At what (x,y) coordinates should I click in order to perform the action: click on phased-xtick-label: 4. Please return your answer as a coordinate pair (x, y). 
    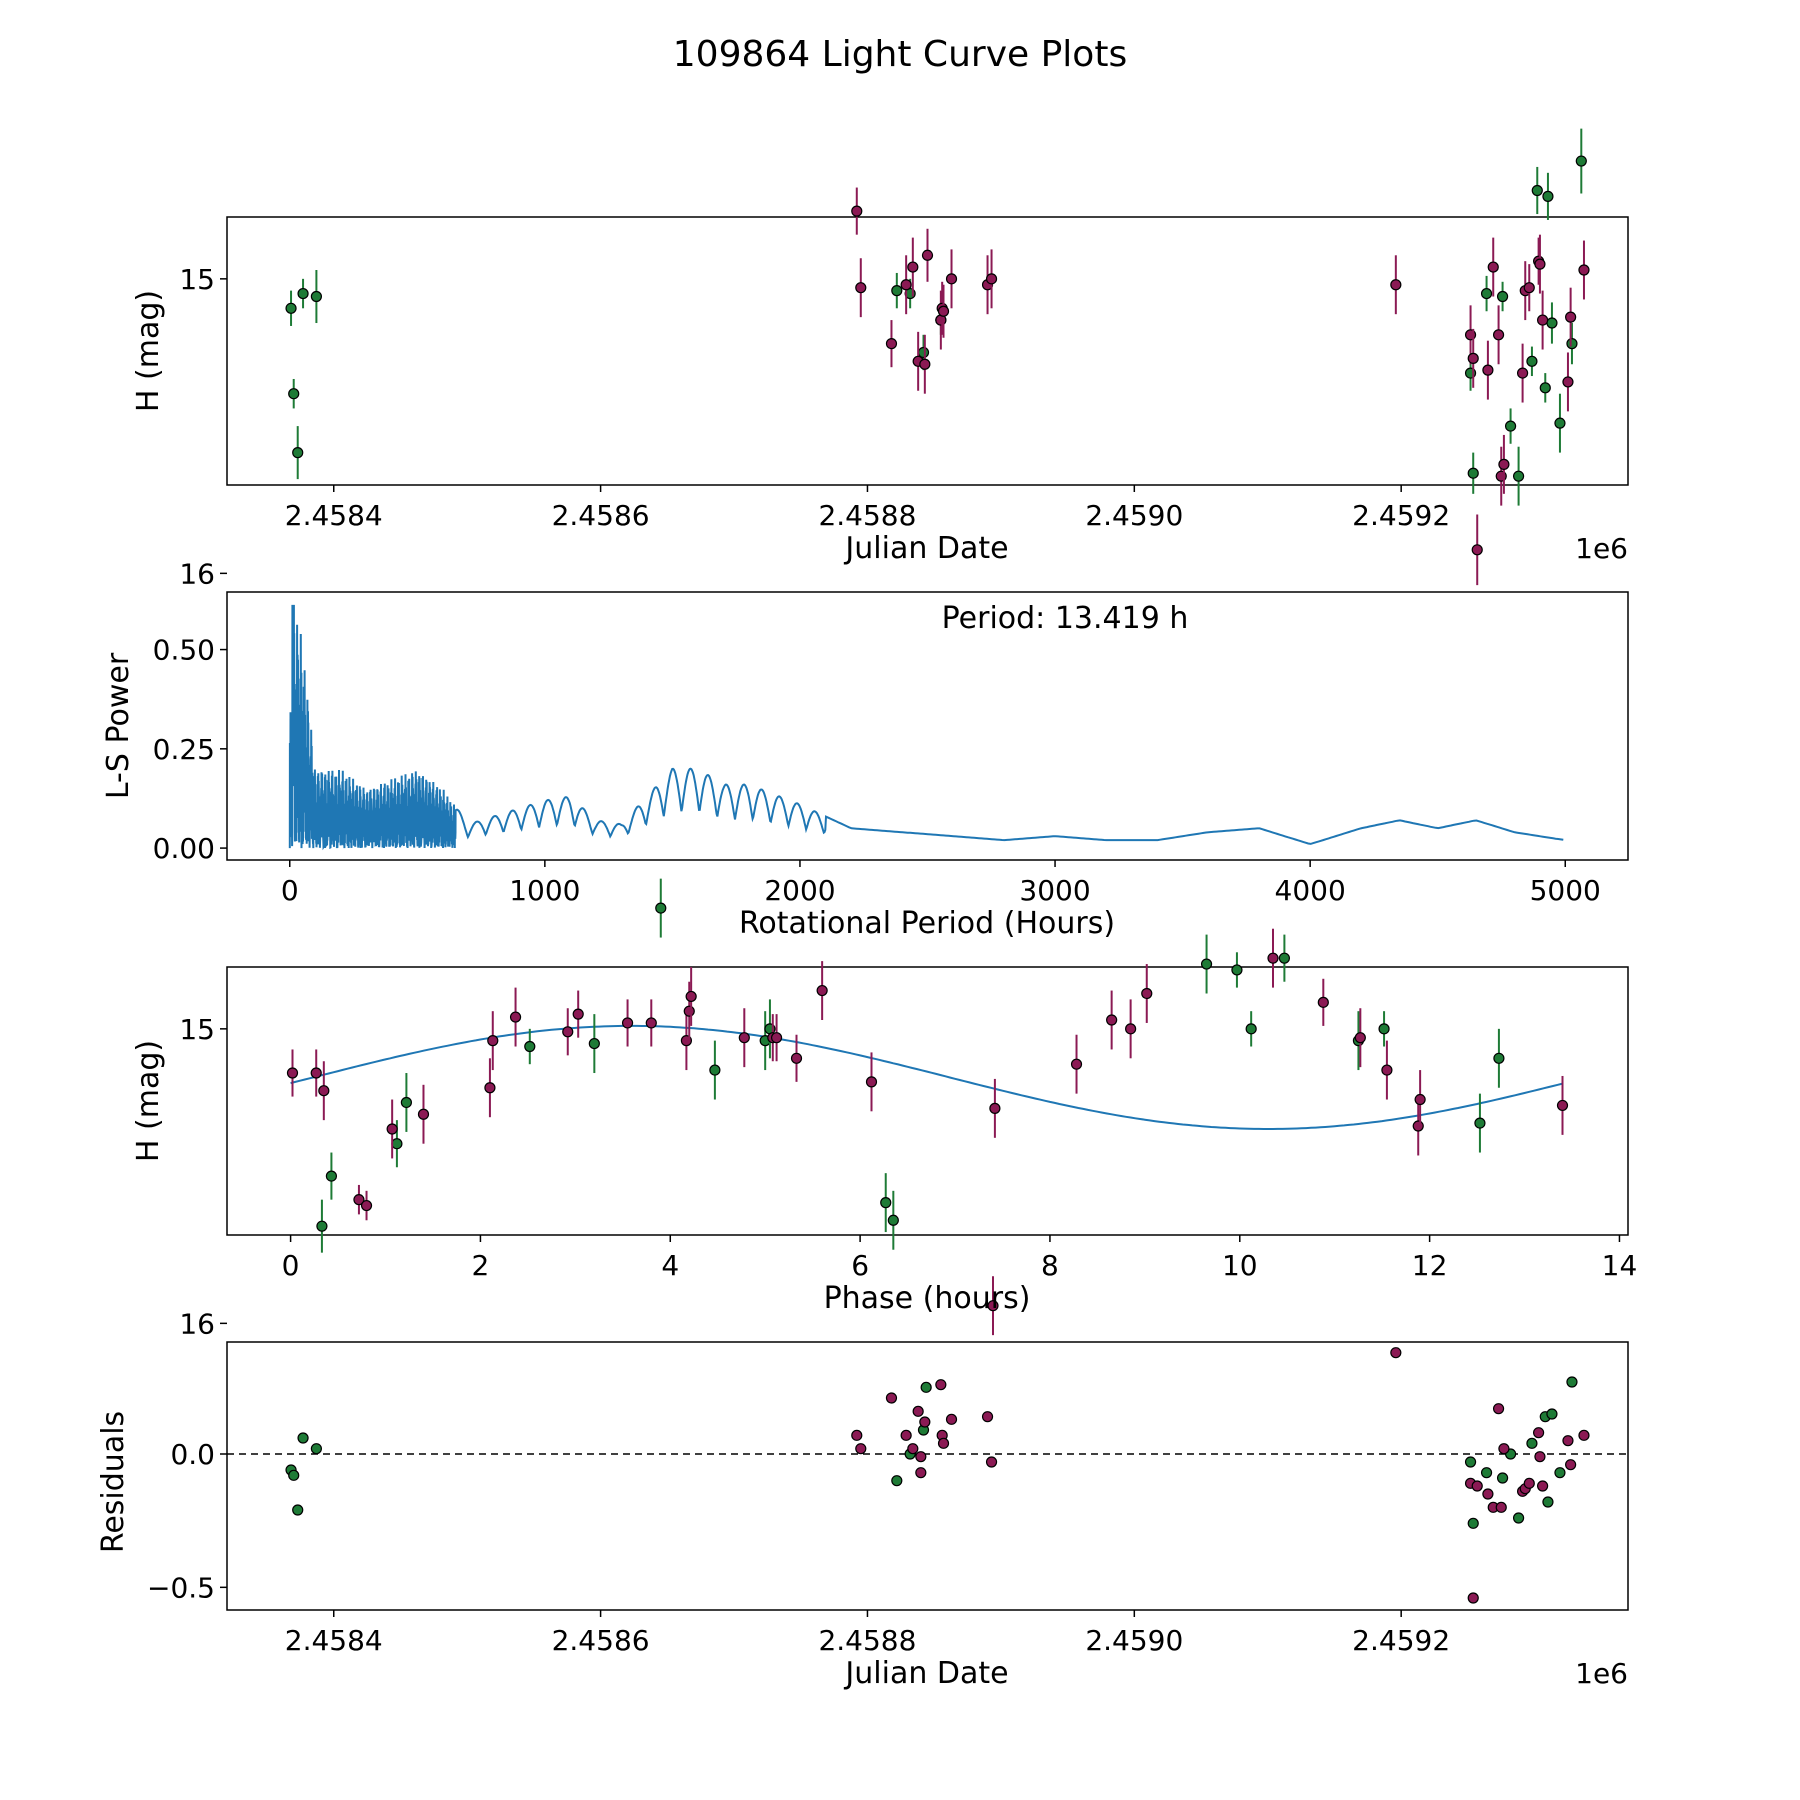
    Looking at the image, I should click on (670, 1265).